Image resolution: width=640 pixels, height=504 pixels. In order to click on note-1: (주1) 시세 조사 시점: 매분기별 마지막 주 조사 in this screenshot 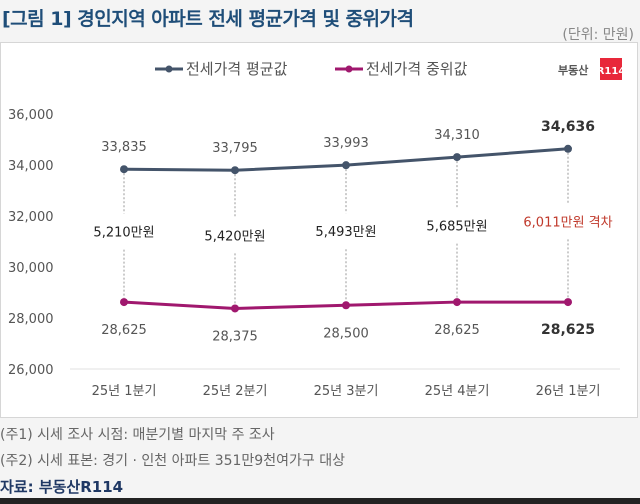, I will do `click(137, 435)`.